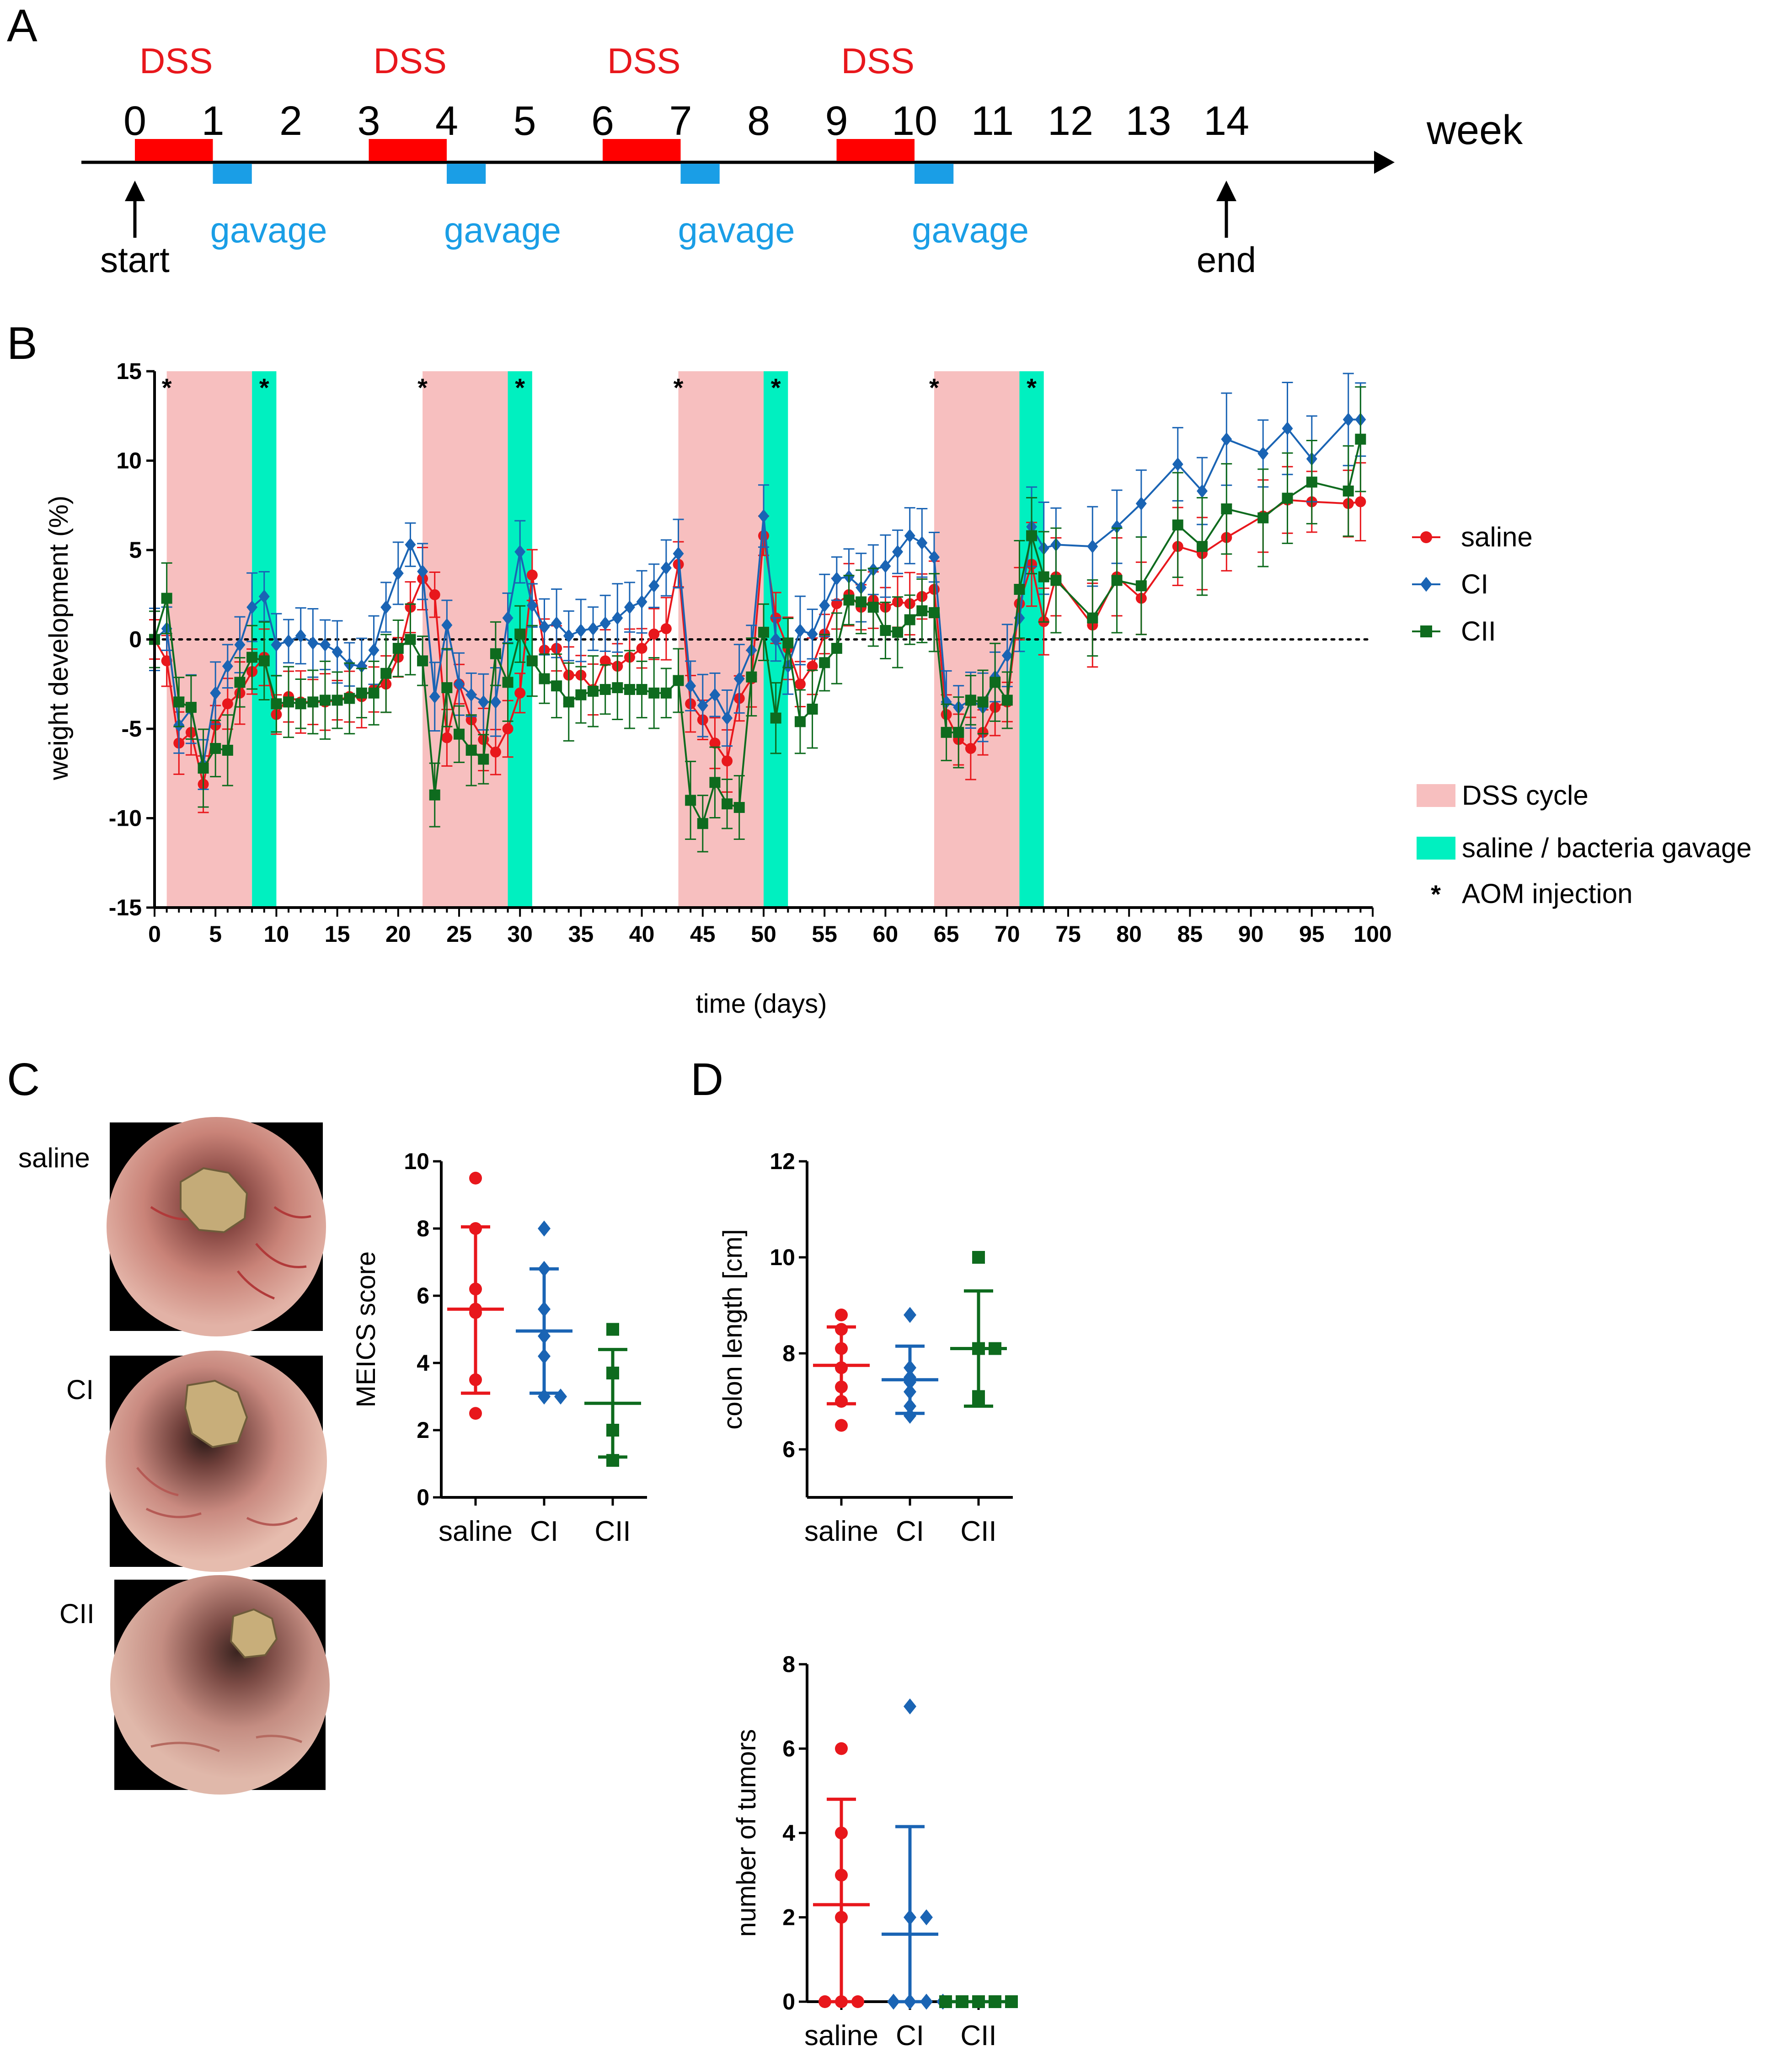 This screenshot has width=1792, height=2057. I want to click on x-tick-label: 80, so click(1129, 934).